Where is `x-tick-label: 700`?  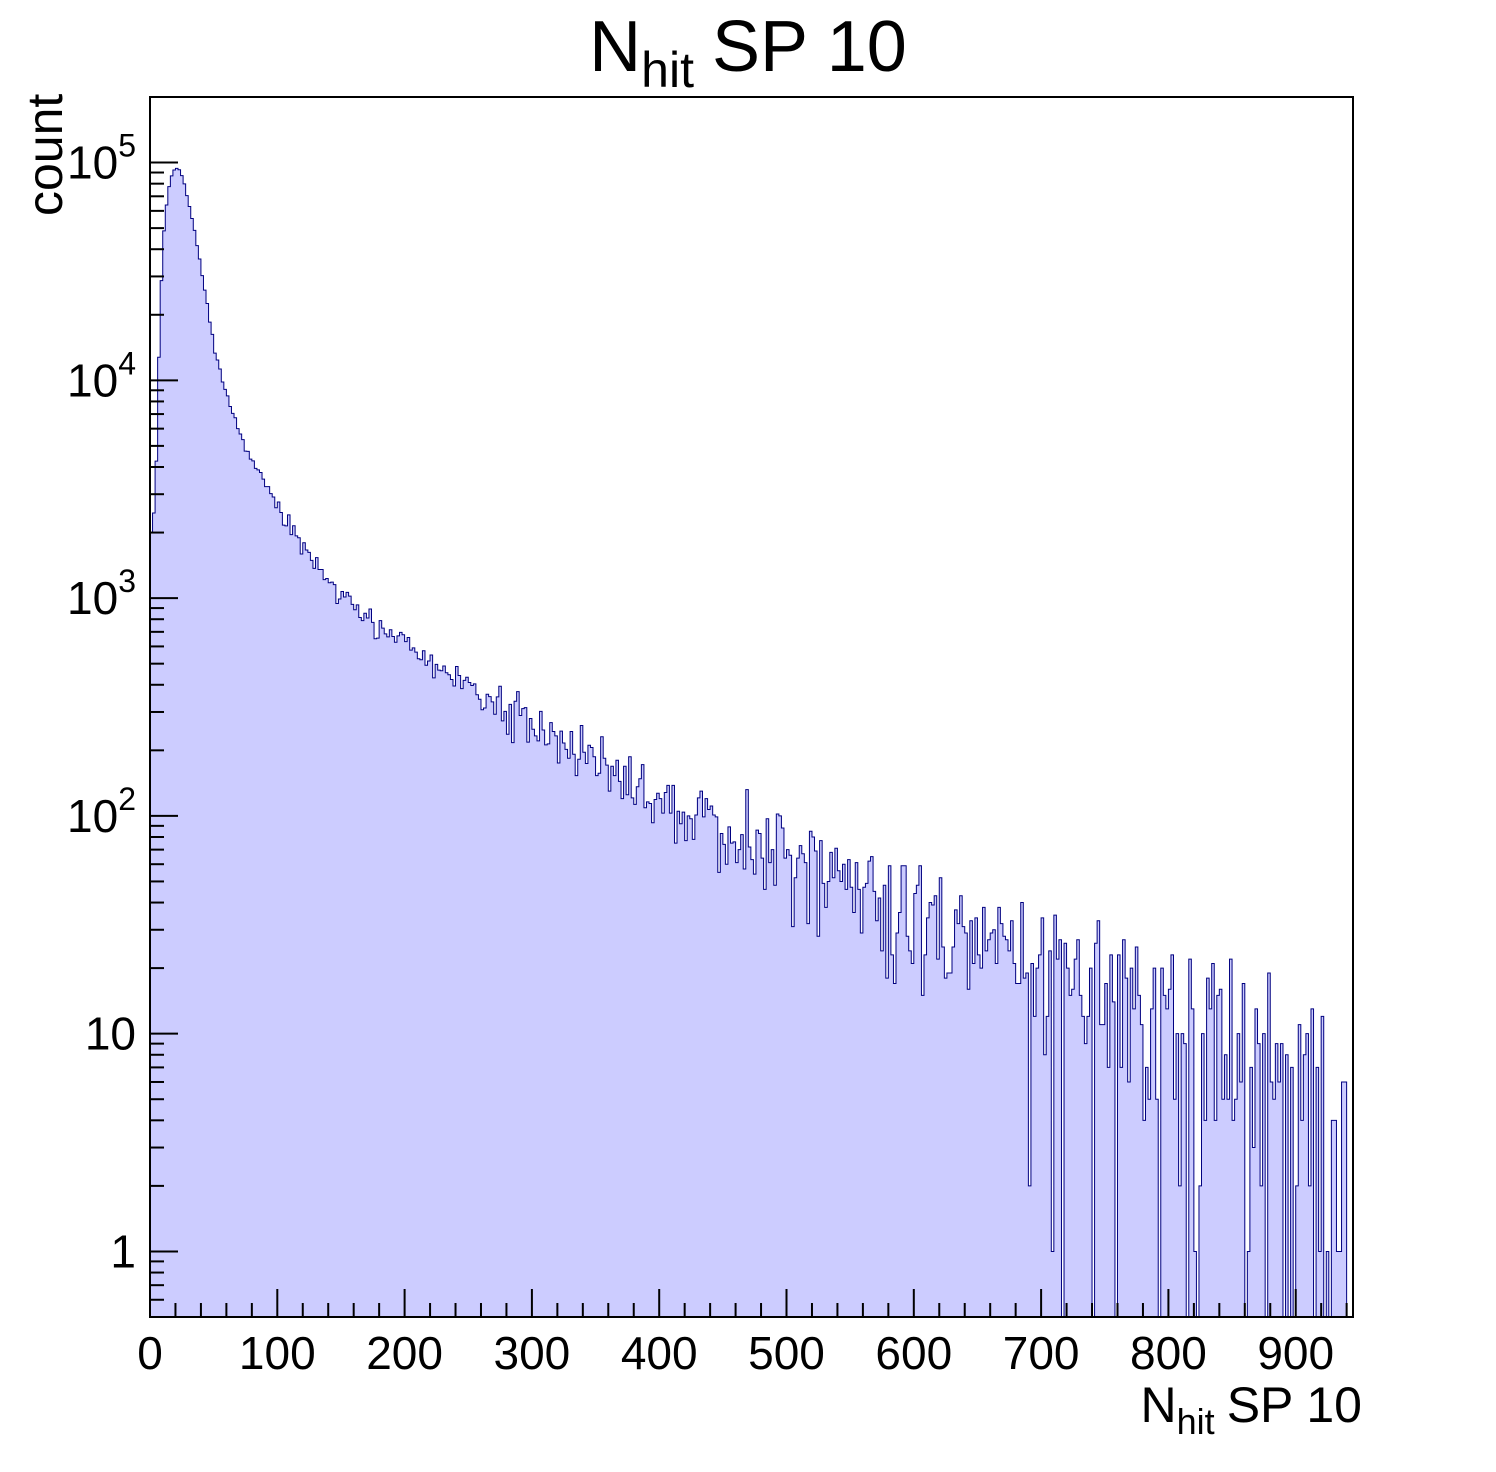
x-tick-label: 700 is located at coordinates (1041, 1353).